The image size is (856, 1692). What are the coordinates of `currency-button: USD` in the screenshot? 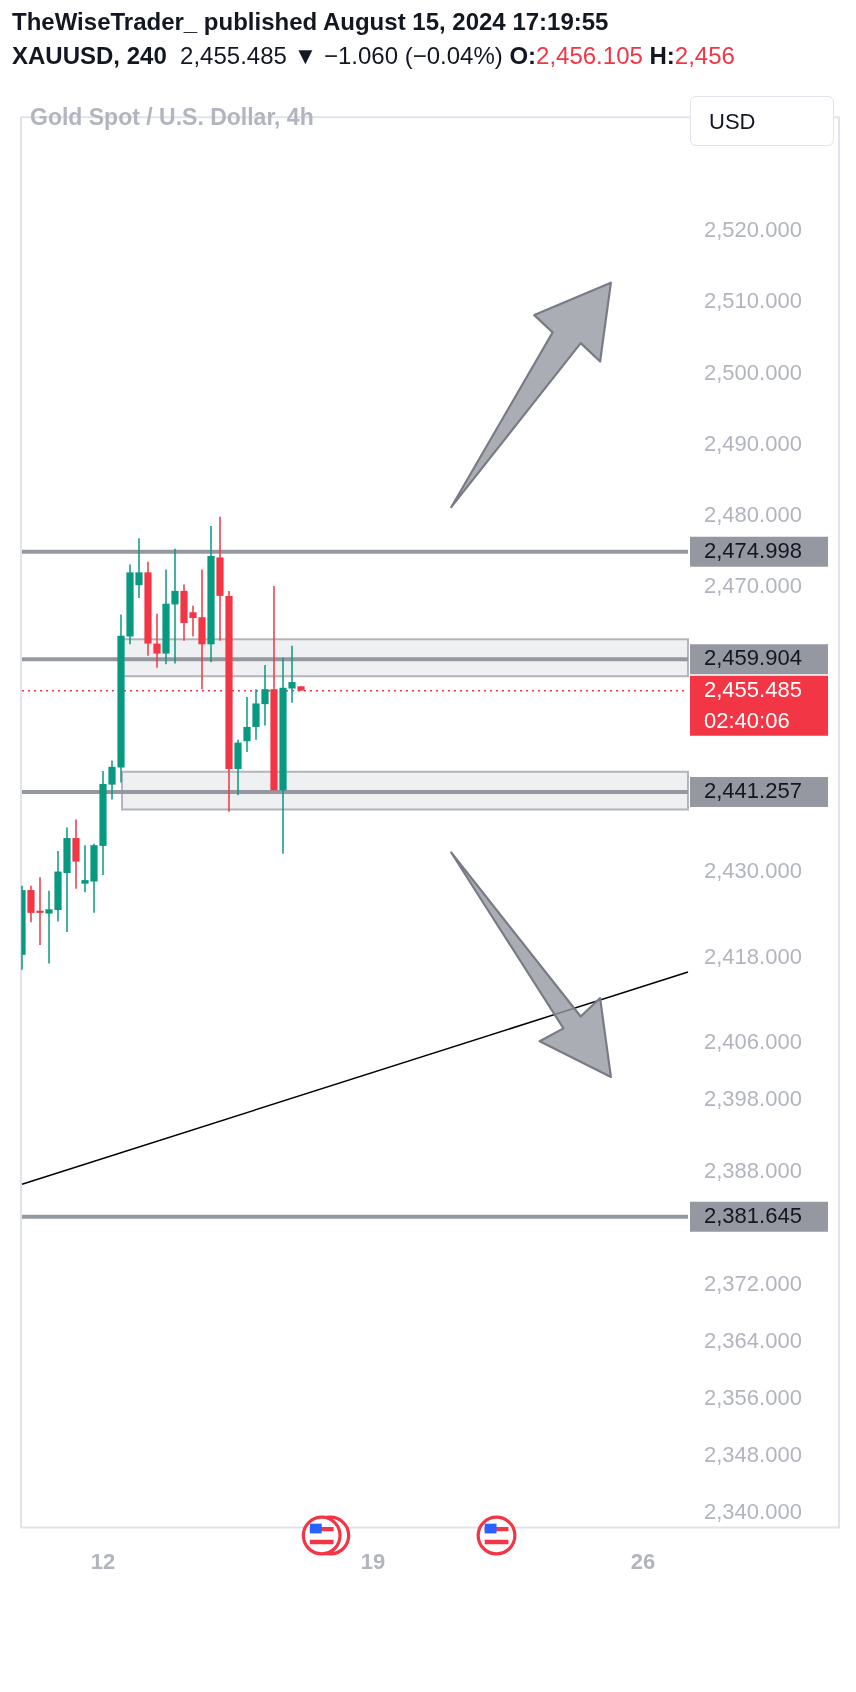 It's located at (762, 121).